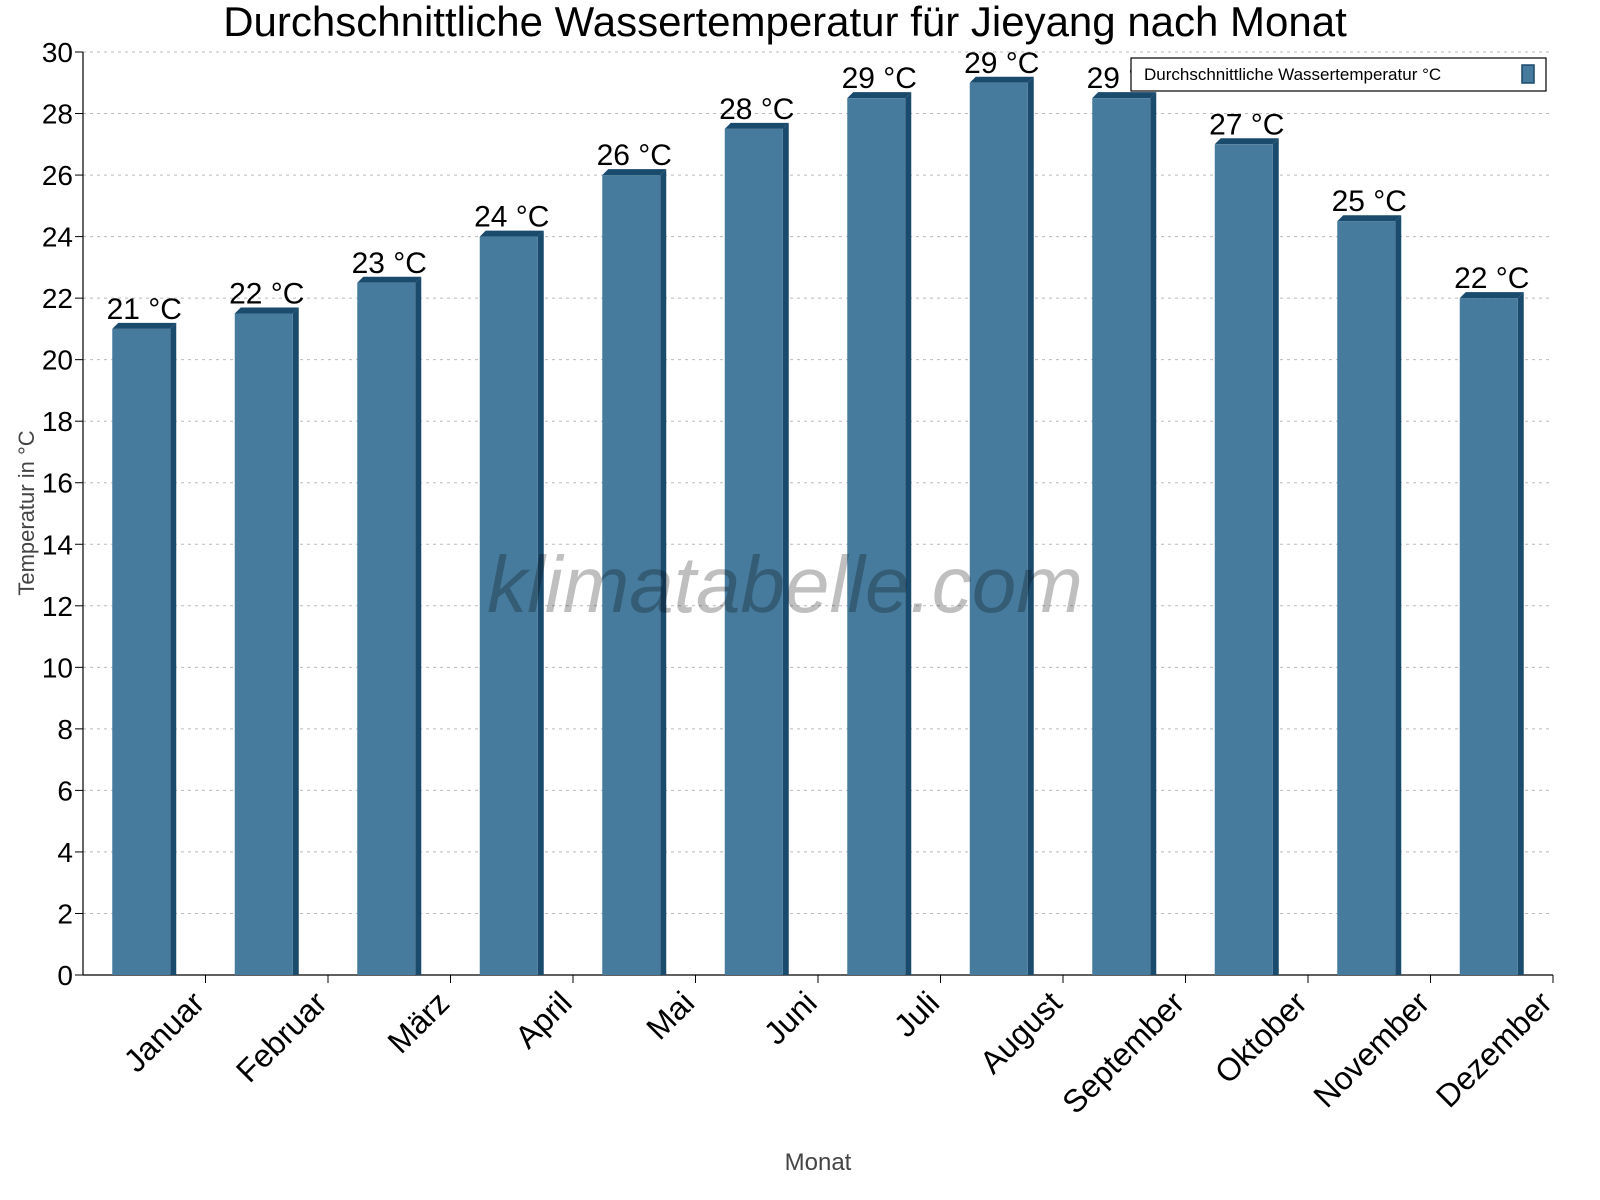 Image resolution: width=1600 pixels, height=1200 pixels. Describe the element at coordinates (818, 1162) in the screenshot. I see `x-axis-label: Monat` at that location.